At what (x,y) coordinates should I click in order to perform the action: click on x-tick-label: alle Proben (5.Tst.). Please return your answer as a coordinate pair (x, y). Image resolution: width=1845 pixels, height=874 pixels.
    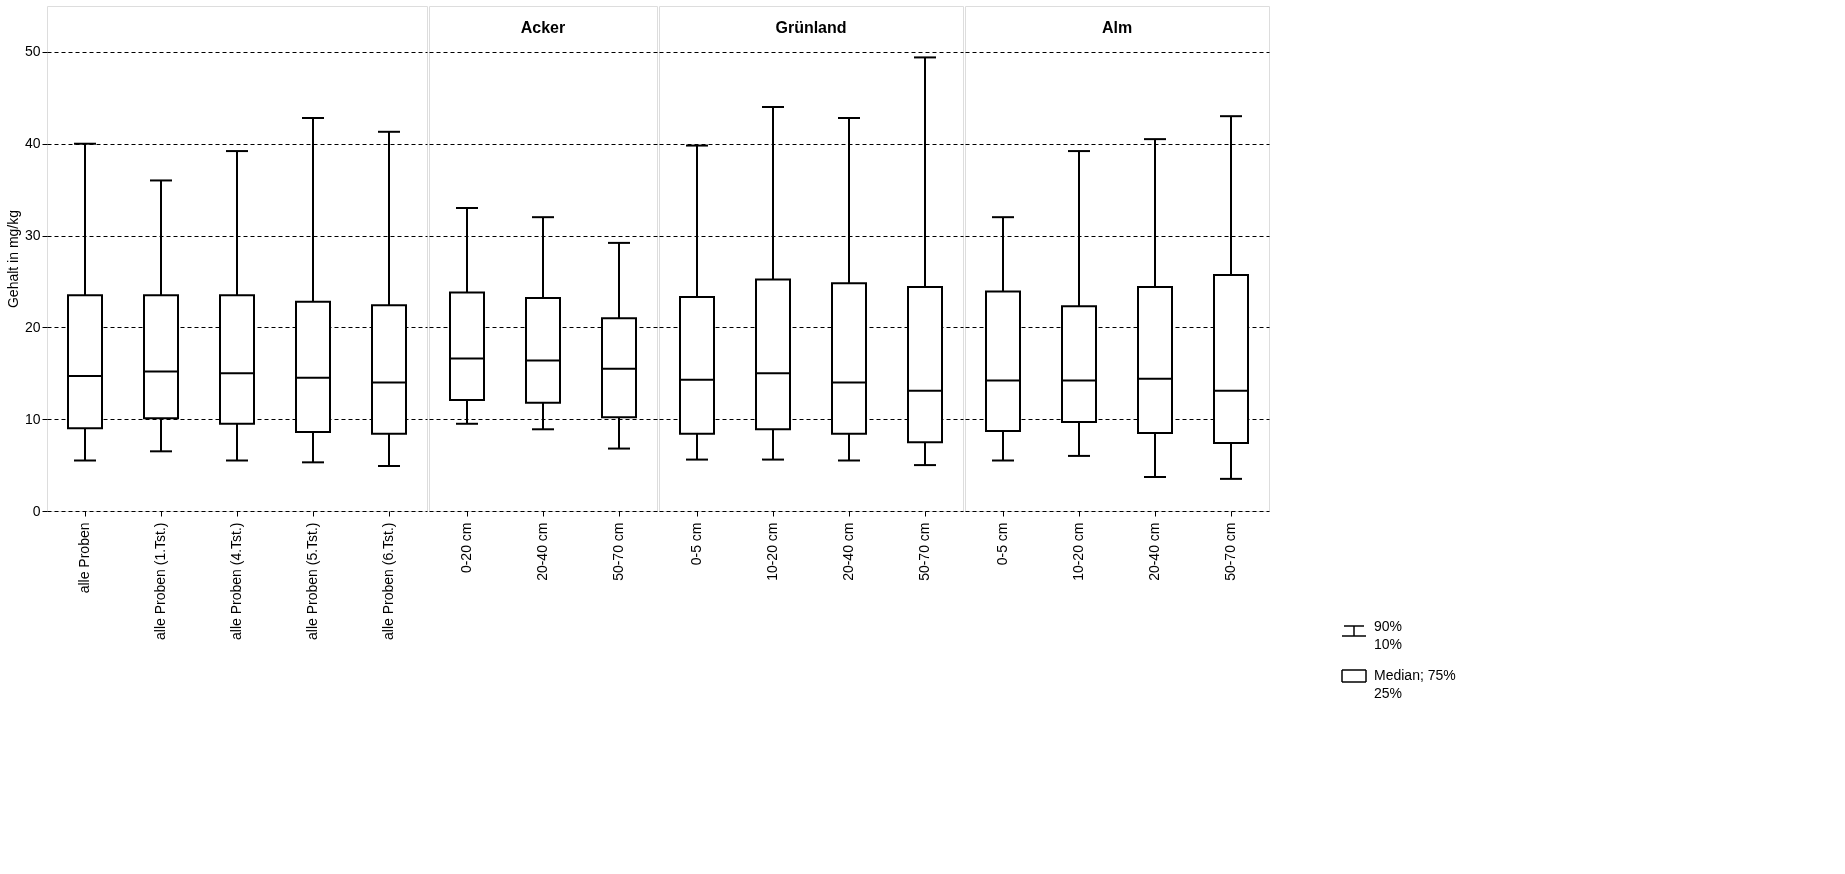
    Looking at the image, I should click on (312, 581).